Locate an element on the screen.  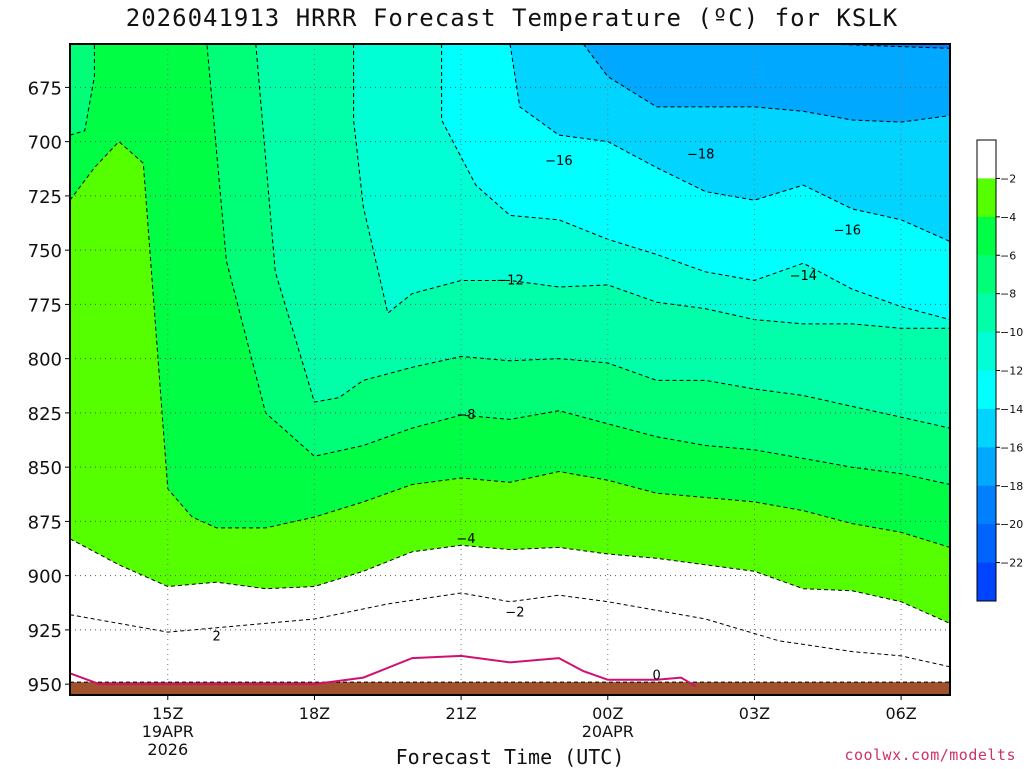
y-tick-label: 700 is located at coordinates (45, 143).